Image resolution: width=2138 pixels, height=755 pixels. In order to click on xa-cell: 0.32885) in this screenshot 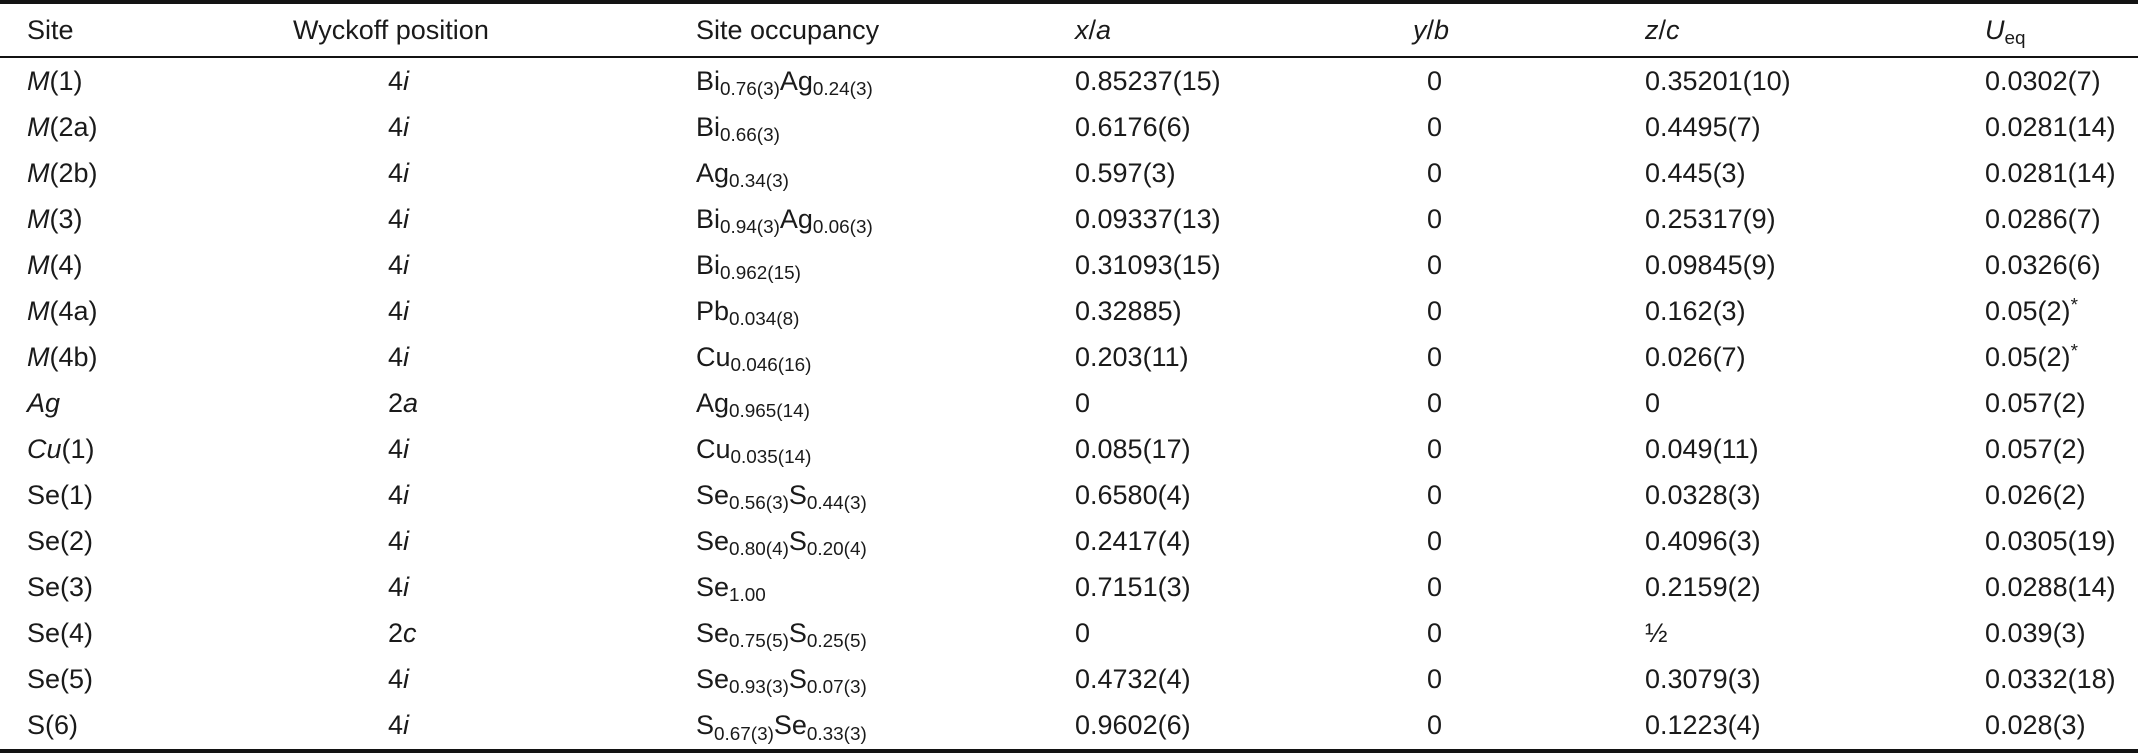, I will do `click(1128, 310)`.